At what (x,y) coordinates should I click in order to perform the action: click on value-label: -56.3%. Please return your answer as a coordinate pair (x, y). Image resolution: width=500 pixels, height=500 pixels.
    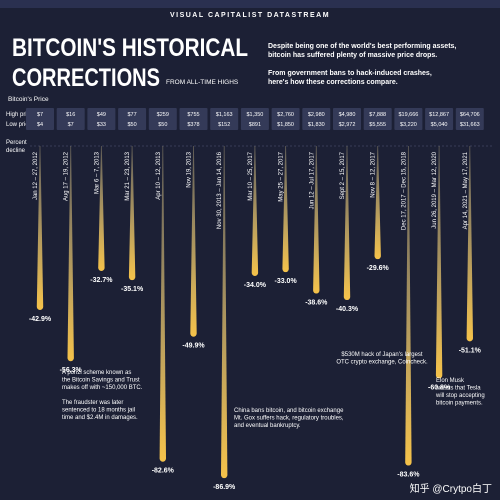
    Looking at the image, I should click on (71, 370).